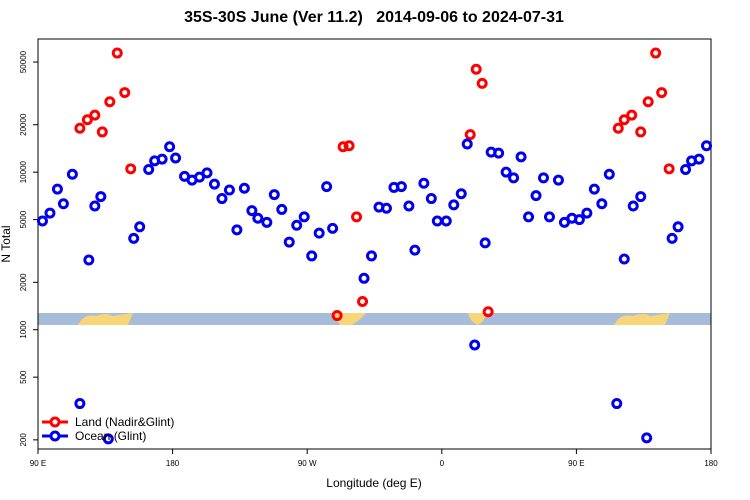  I want to click on x-axis-label: Longitude (deg E), so click(373, 483).